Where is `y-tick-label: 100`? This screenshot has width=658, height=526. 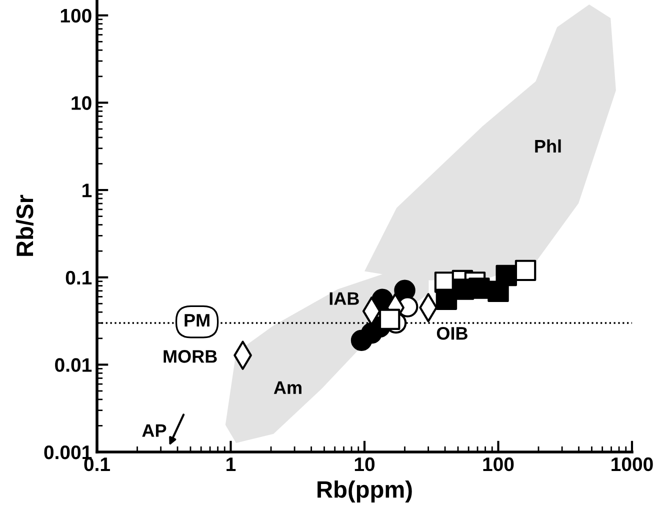
y-tick-label: 100 is located at coordinates (76, 15).